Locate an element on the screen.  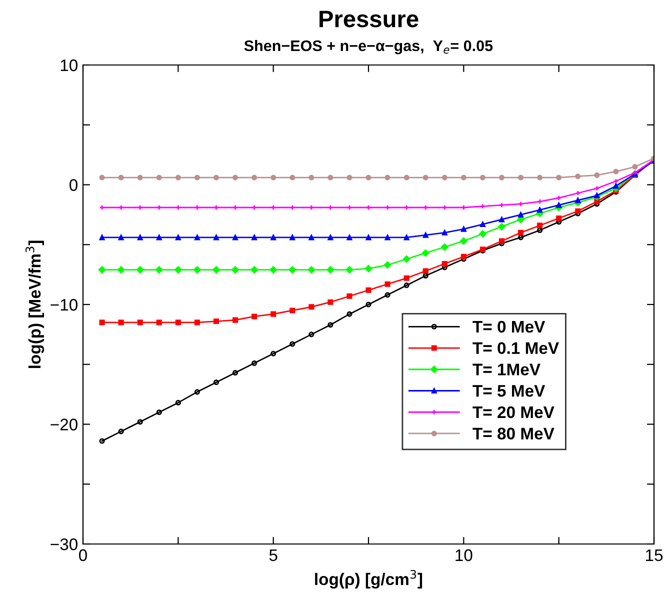
y-tick-label: −10 is located at coordinates (64, 304).